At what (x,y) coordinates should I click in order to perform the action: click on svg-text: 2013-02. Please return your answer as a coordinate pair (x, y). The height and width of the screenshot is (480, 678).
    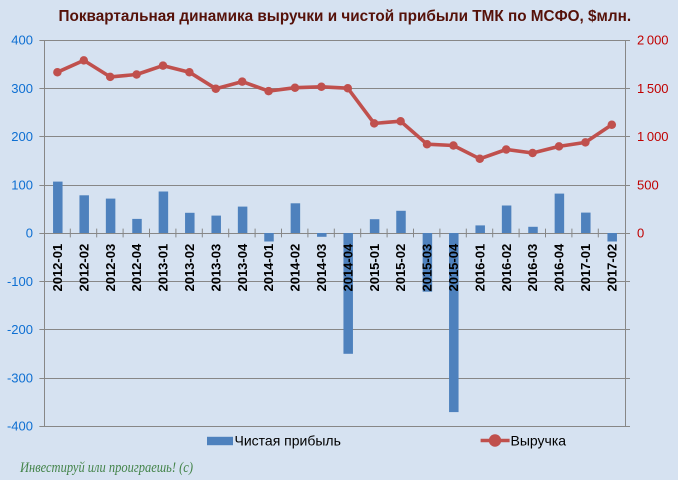
    Looking at the image, I should click on (189, 268).